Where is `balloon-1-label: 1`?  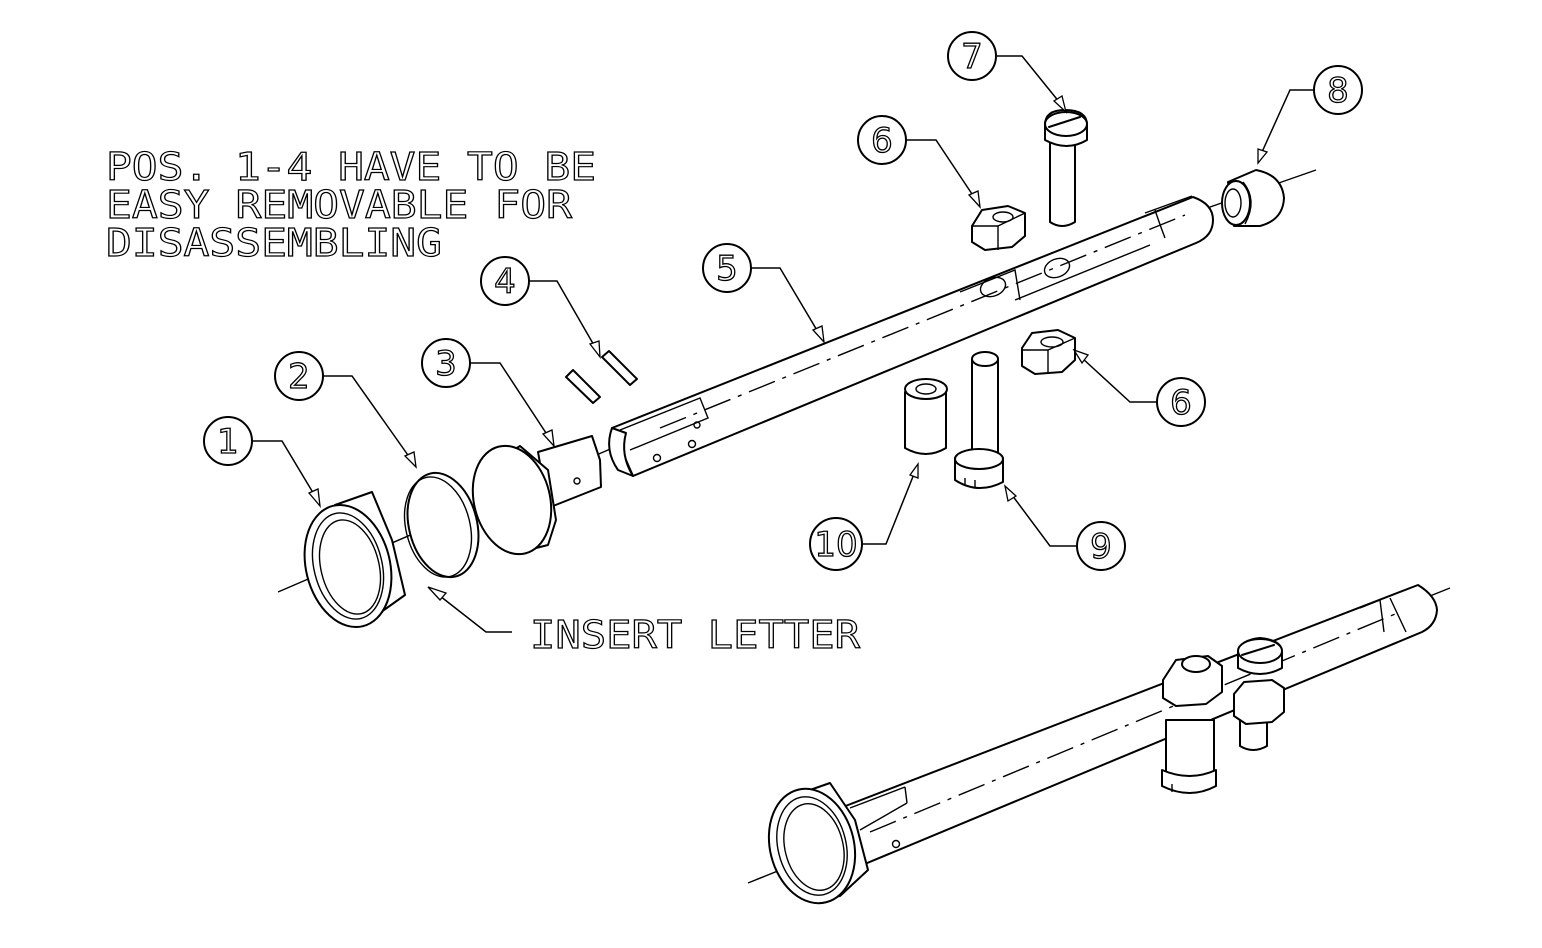
balloon-1-label: 1 is located at coordinates (228, 442).